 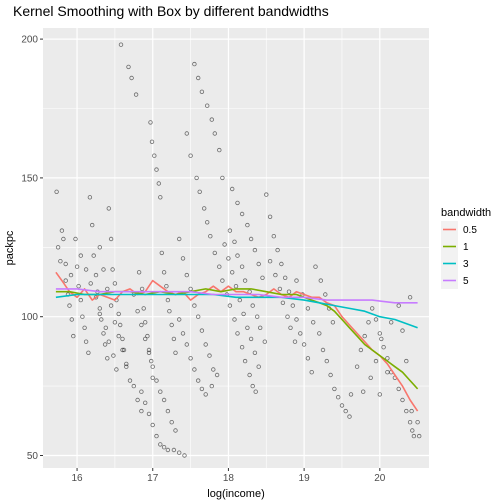 What do you see at coordinates (229, 478) in the screenshot?
I see `x-tick-label: 18` at bounding box center [229, 478].